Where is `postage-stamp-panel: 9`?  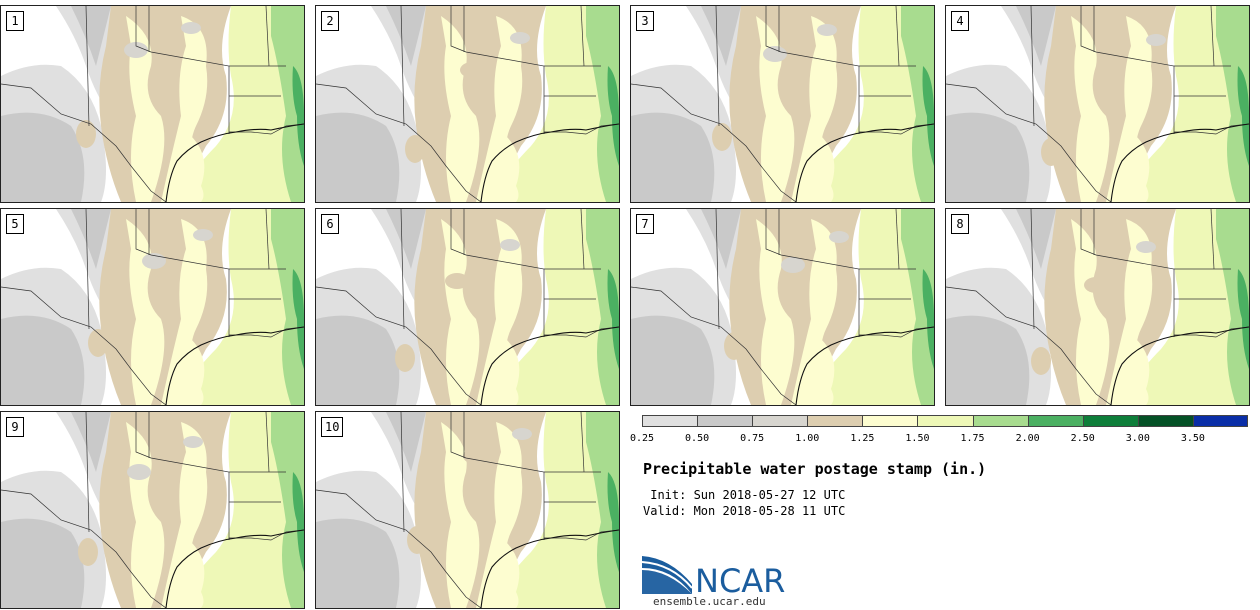
postage-stamp-panel: 9 is located at coordinates (152, 510).